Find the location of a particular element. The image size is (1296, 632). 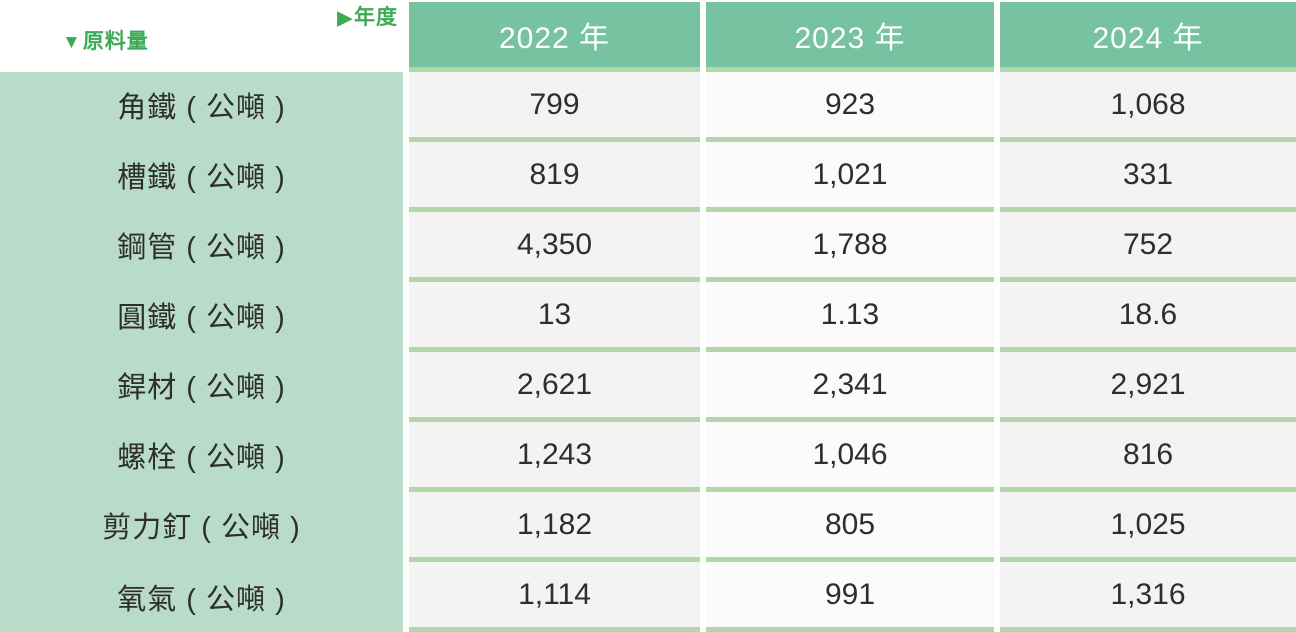

value-cell: 1,025 is located at coordinates (1148, 527).